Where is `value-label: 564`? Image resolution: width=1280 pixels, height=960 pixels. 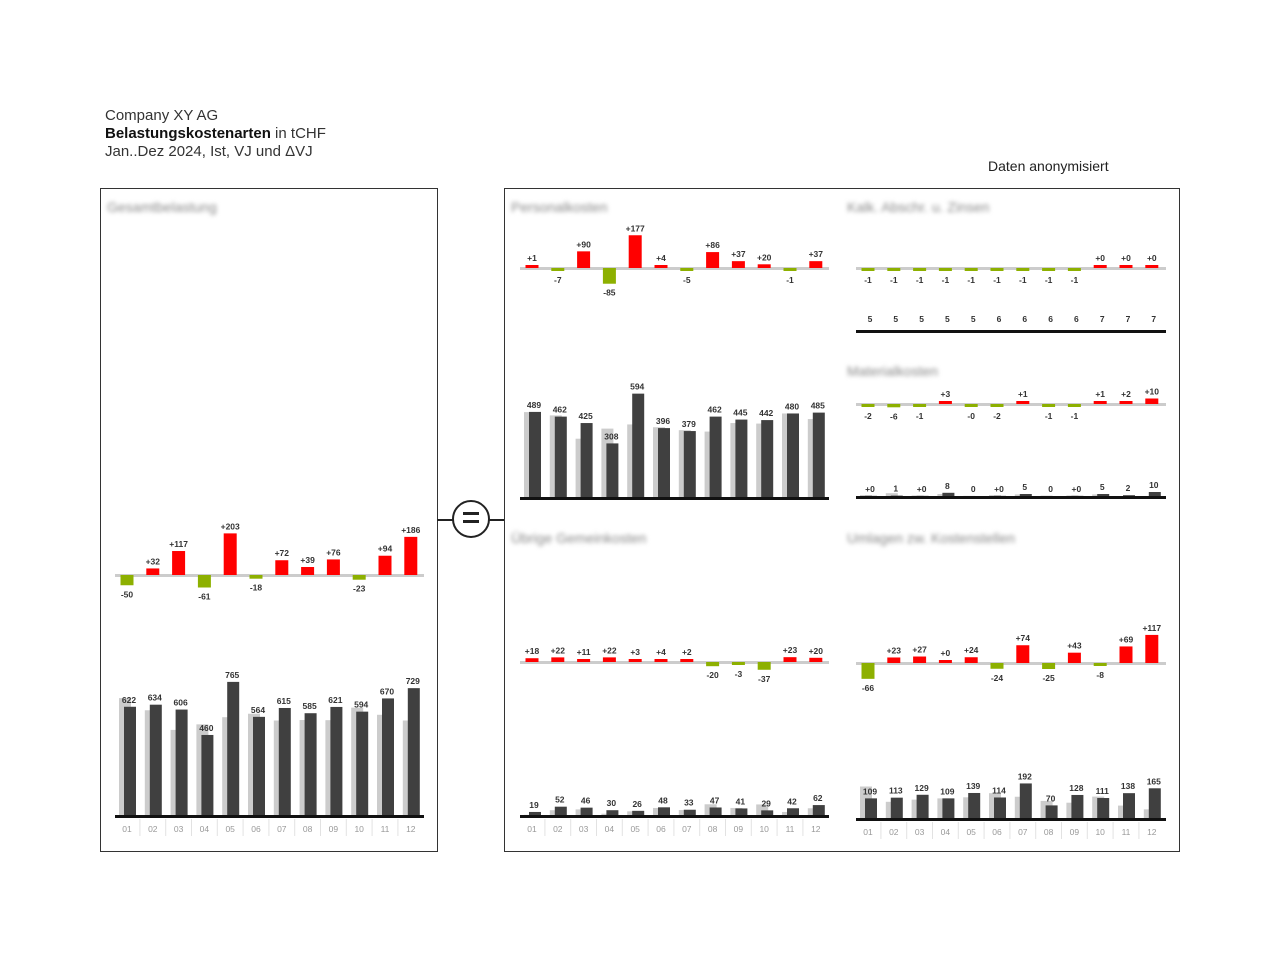
value-label: 564 is located at coordinates (258, 710).